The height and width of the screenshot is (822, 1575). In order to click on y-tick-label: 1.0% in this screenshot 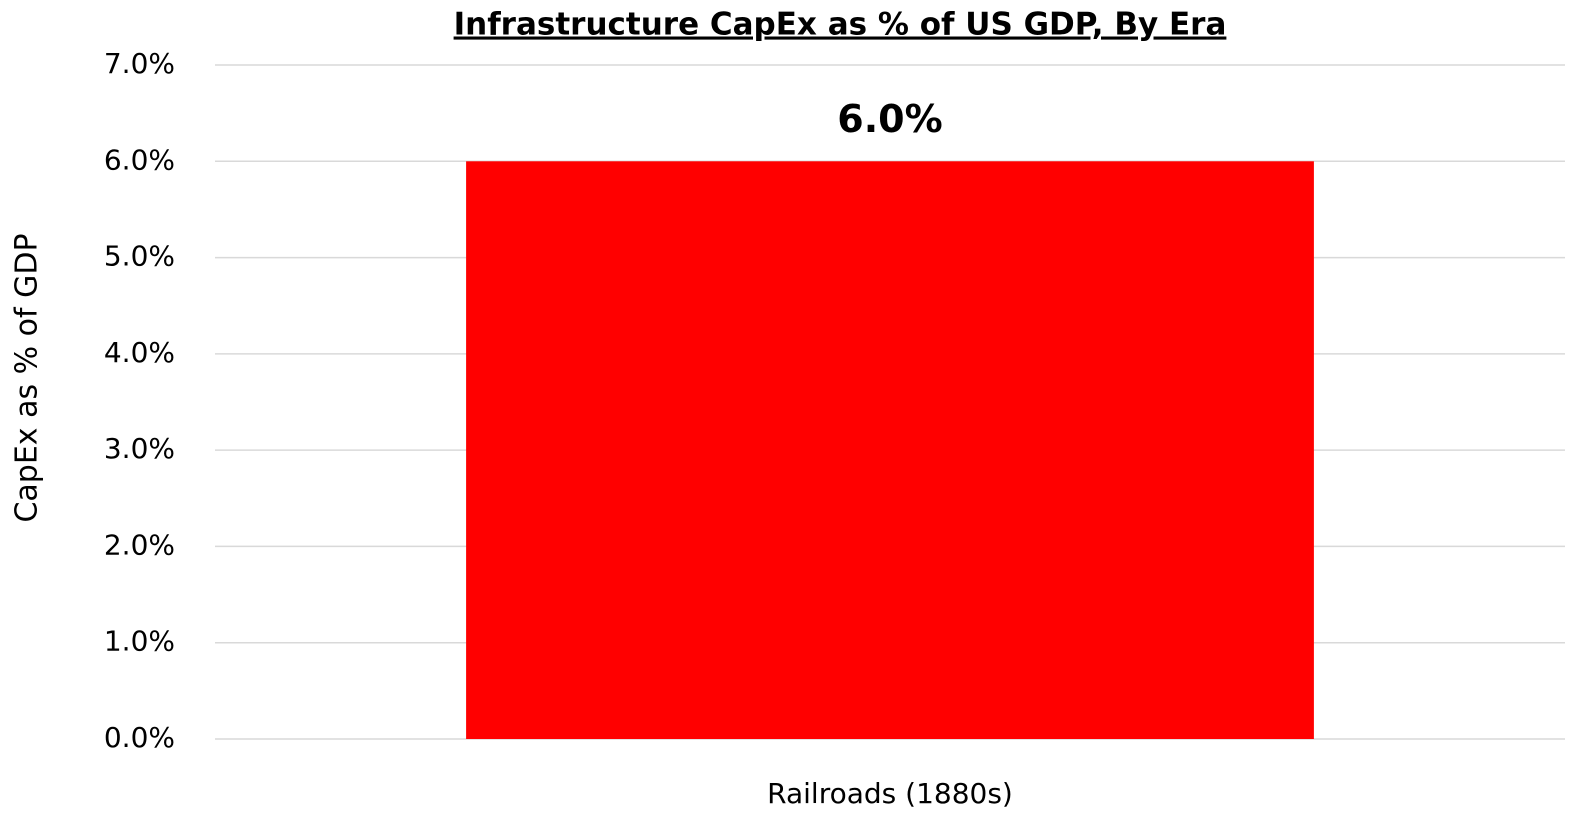, I will do `click(139, 641)`.